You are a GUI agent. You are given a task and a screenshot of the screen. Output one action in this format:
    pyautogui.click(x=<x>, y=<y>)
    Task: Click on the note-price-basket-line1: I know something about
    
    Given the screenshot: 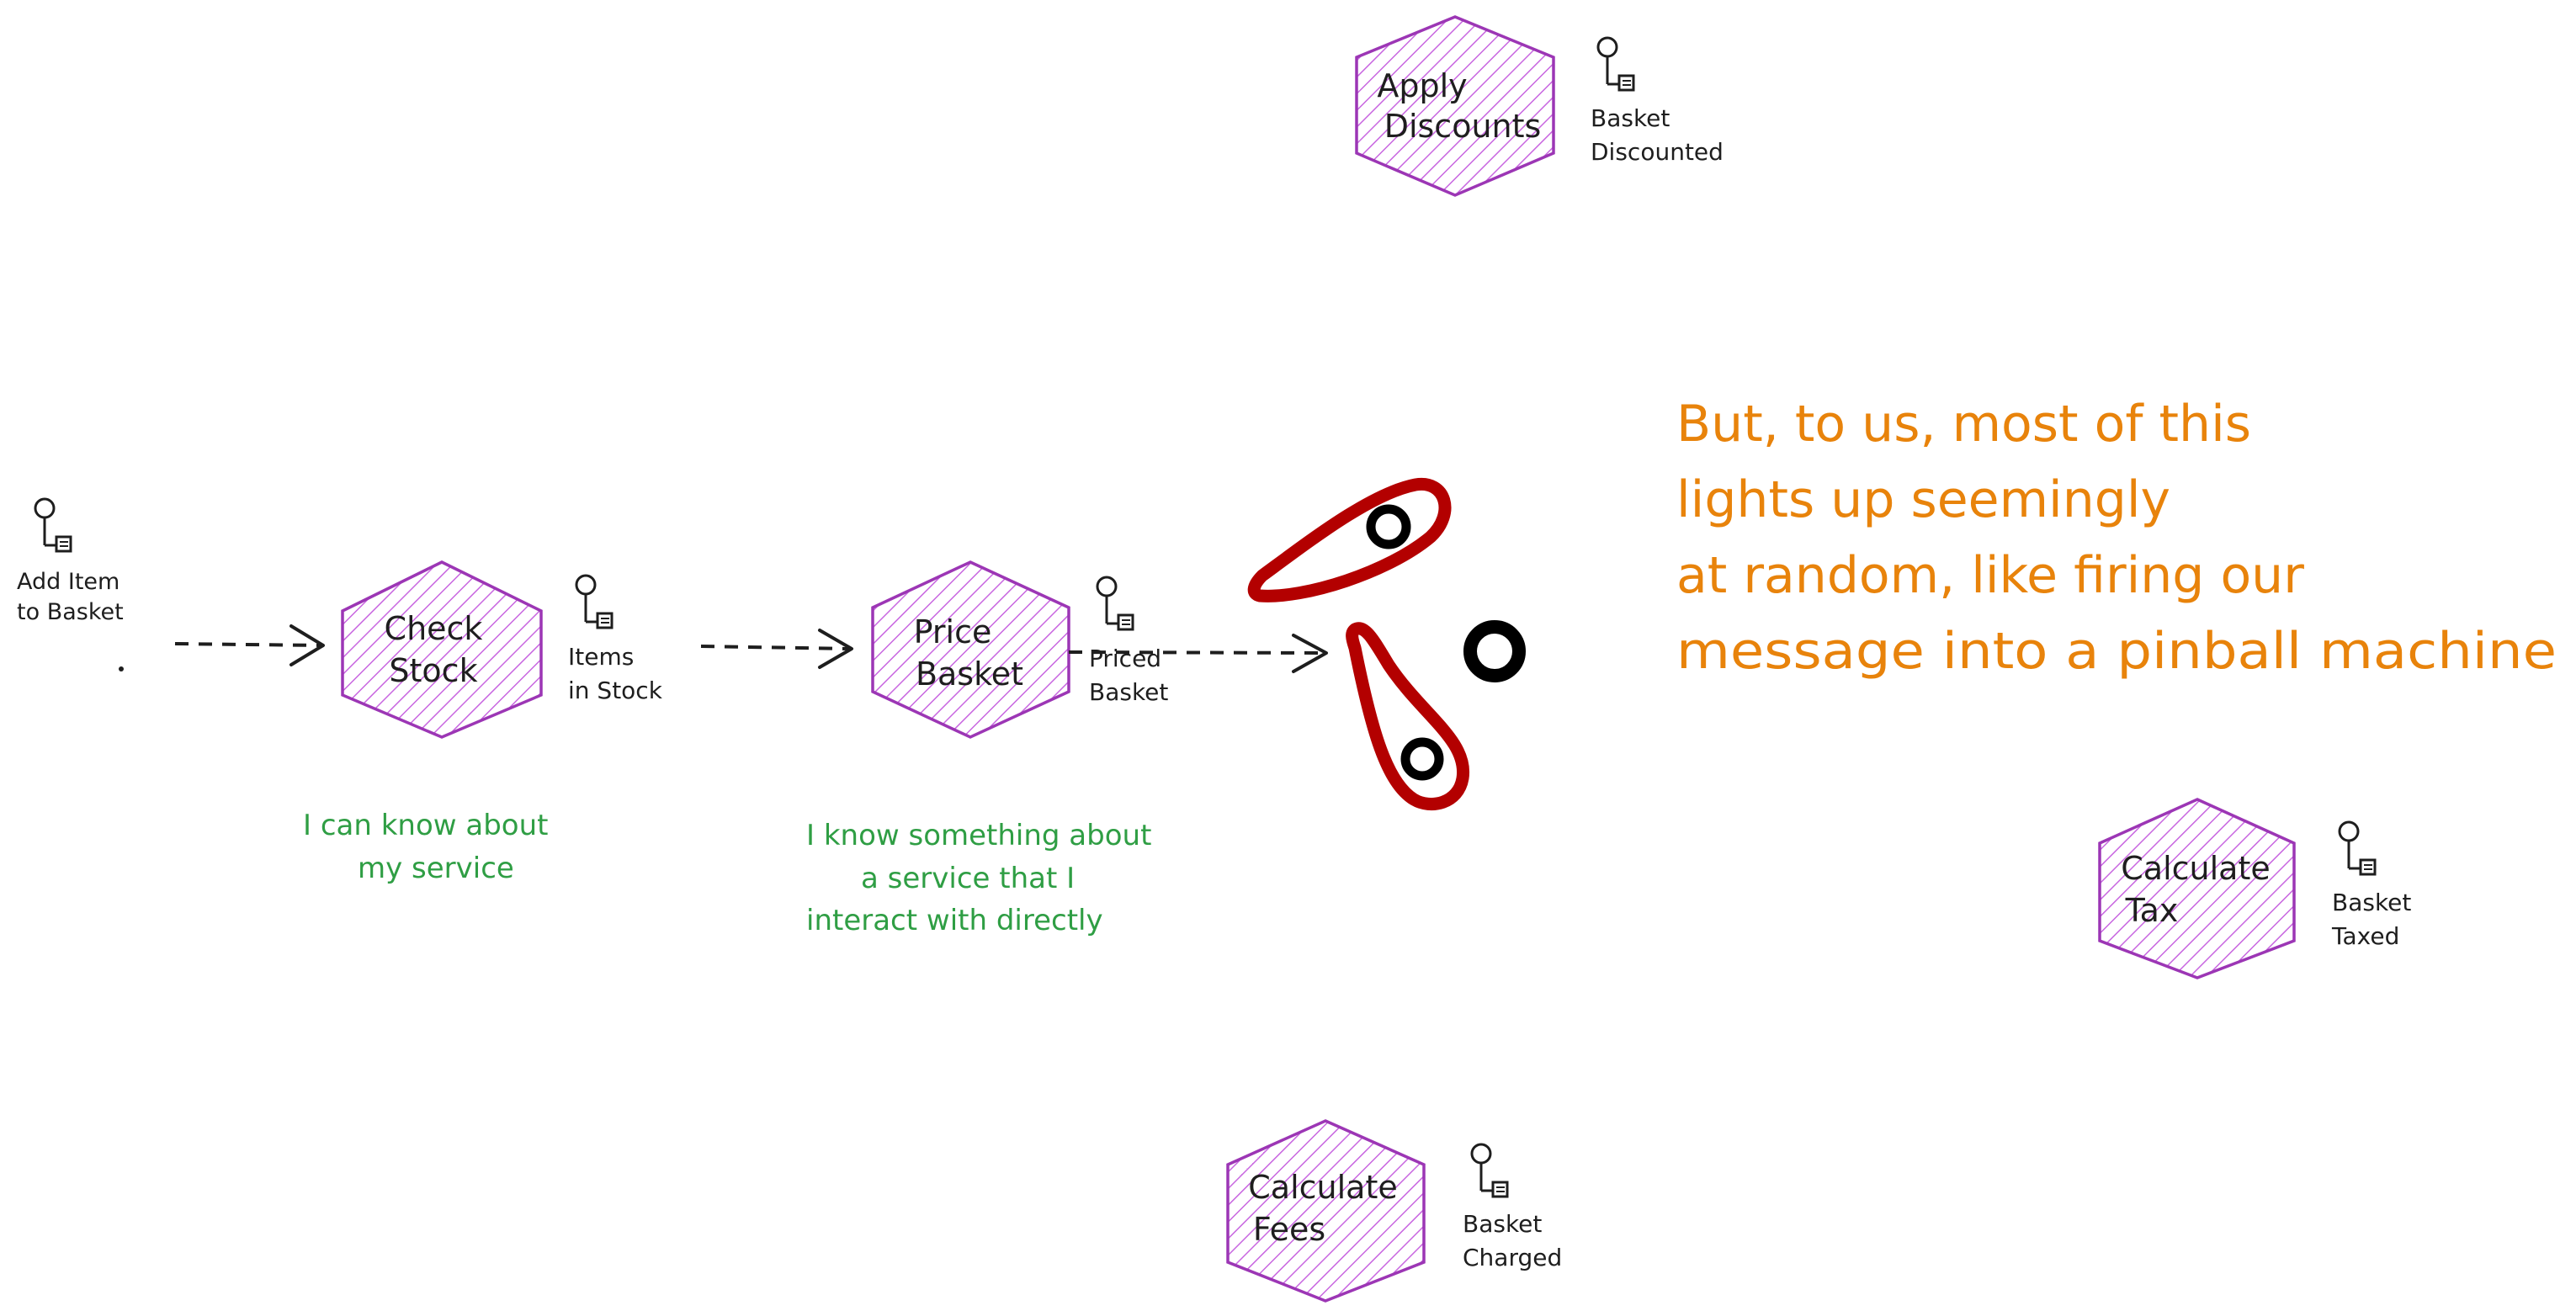 What is the action you would take?
    pyautogui.click(x=979, y=835)
    